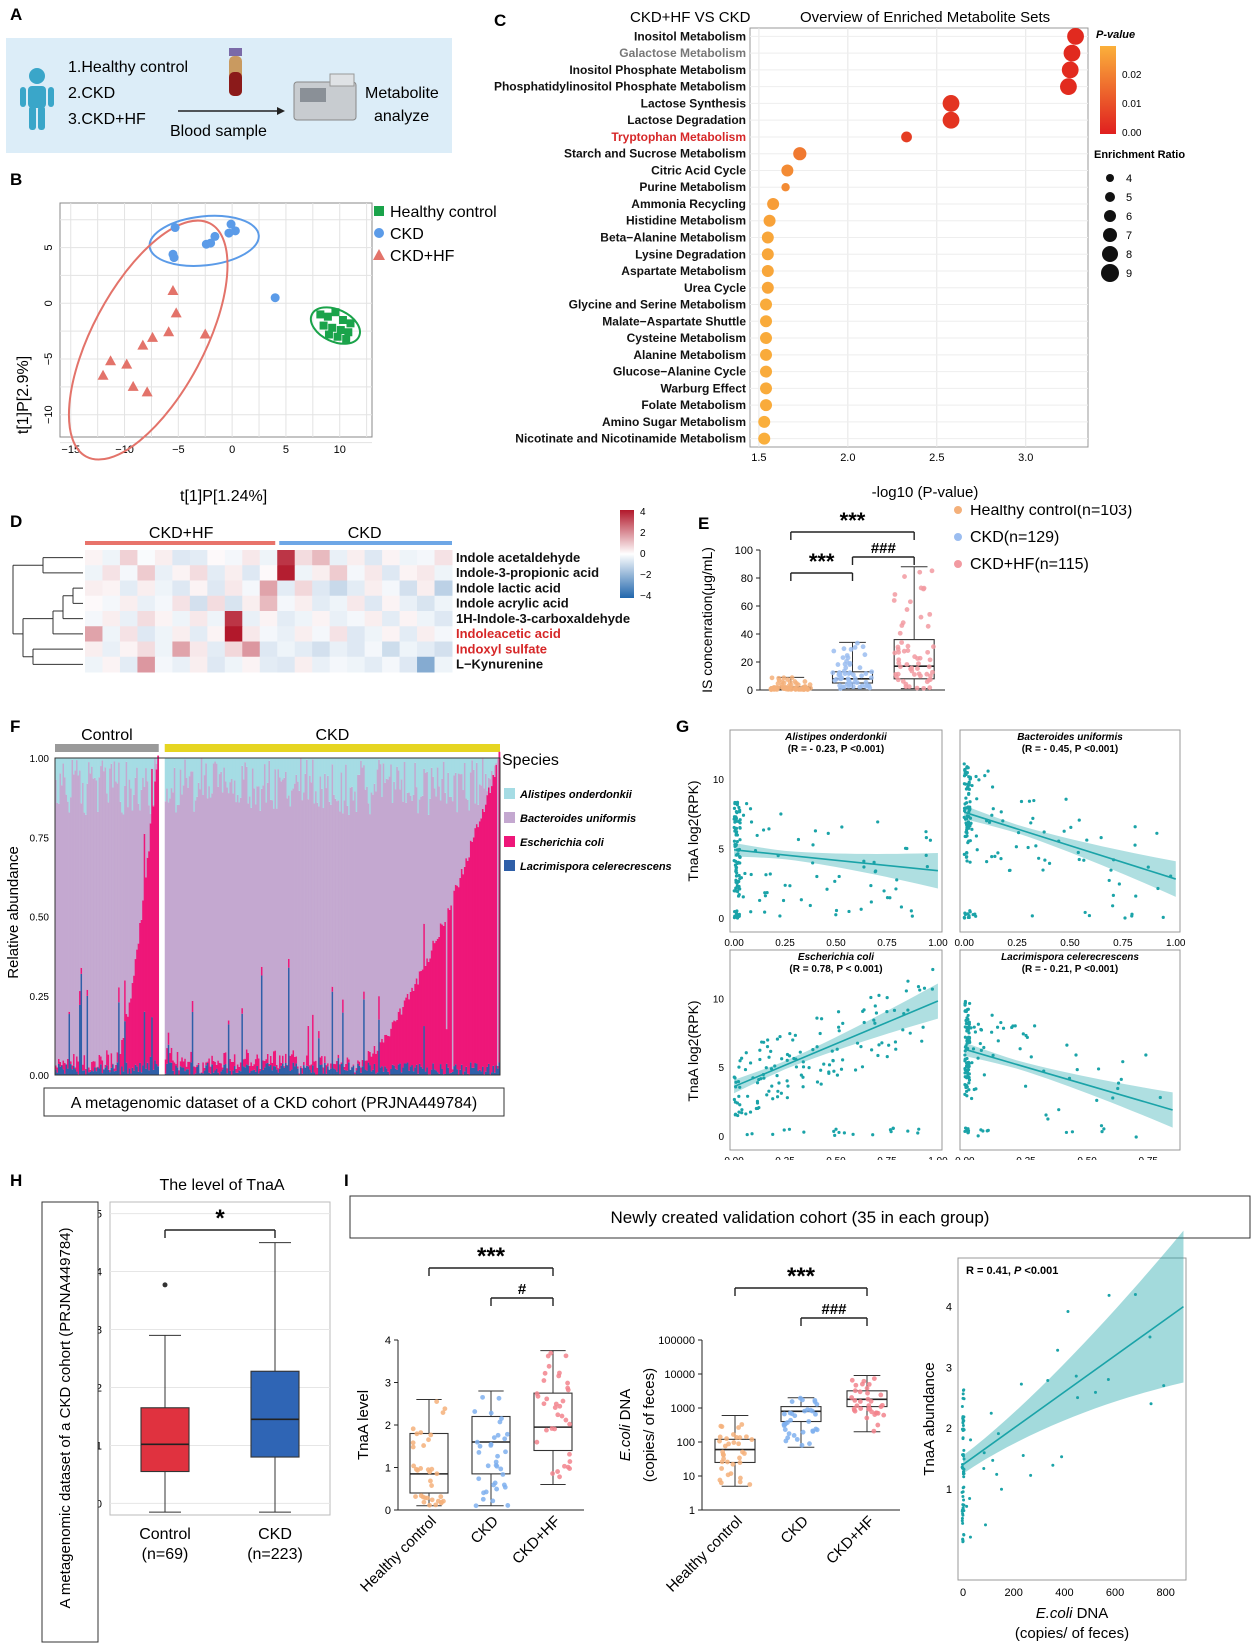 Image resolution: width=1257 pixels, height=1652 pixels. Describe the element at coordinates (1139, 155) in the screenshot. I see `legend-title: Enrichment Ratio` at that location.